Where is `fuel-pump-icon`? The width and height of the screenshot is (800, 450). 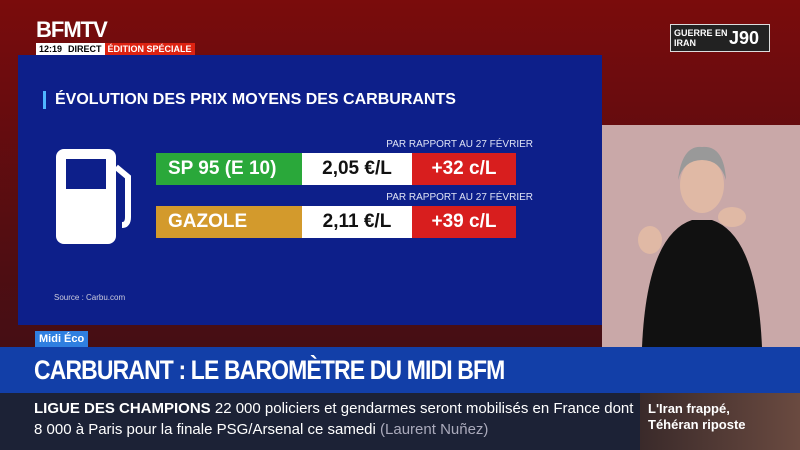
fuel-pump-icon is located at coordinates (93, 196).